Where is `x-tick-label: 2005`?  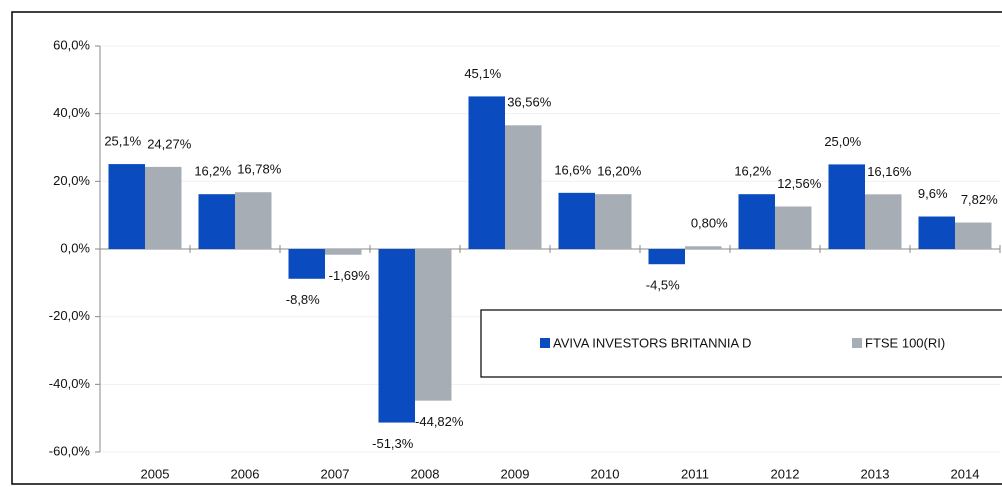
x-tick-label: 2005 is located at coordinates (155, 473).